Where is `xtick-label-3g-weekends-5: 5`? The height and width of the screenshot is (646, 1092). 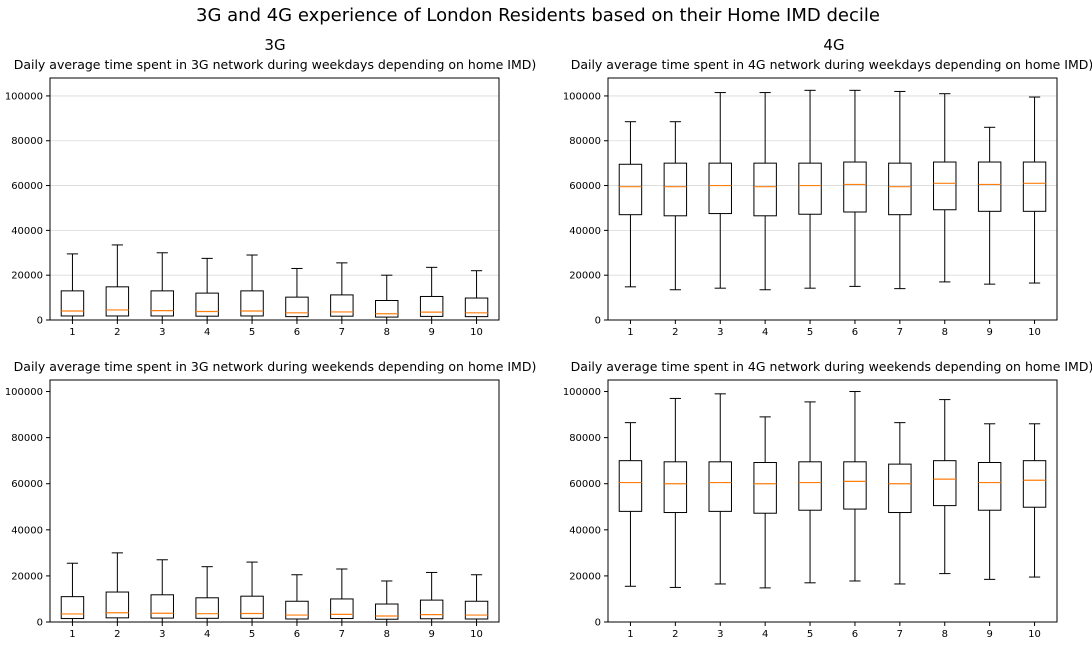
xtick-label-3g-weekends-5: 5 is located at coordinates (252, 634).